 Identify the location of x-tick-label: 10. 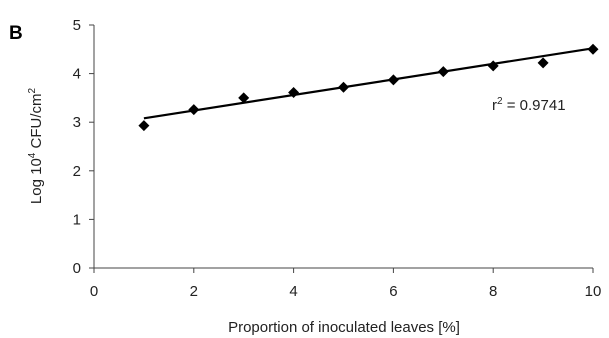
(593, 291).